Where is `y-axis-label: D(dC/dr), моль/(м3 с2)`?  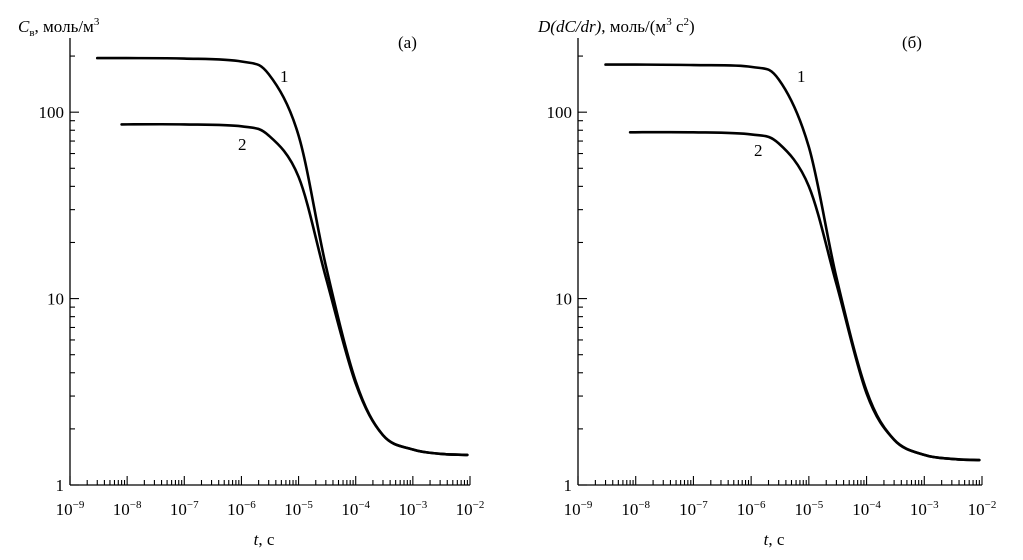 y-axis-label: D(dC/dr), моль/(м3 с2) is located at coordinates (616, 26).